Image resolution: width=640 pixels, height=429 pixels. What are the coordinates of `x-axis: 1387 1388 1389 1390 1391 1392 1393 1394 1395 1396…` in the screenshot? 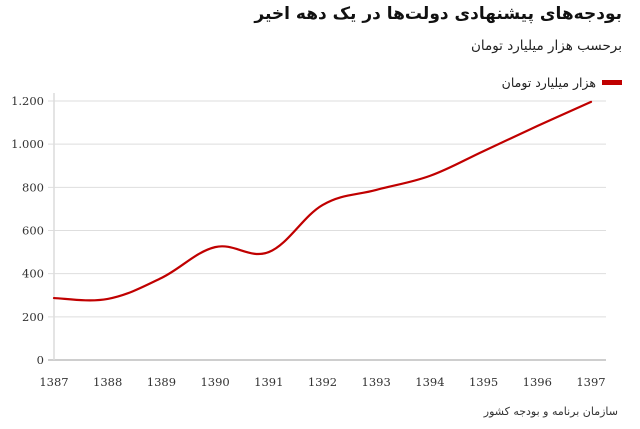 It's located at (322, 382).